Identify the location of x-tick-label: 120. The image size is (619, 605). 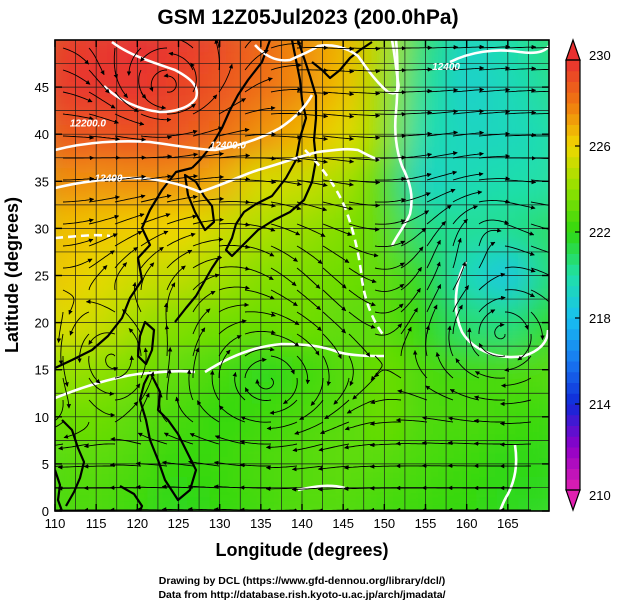
(137, 523).